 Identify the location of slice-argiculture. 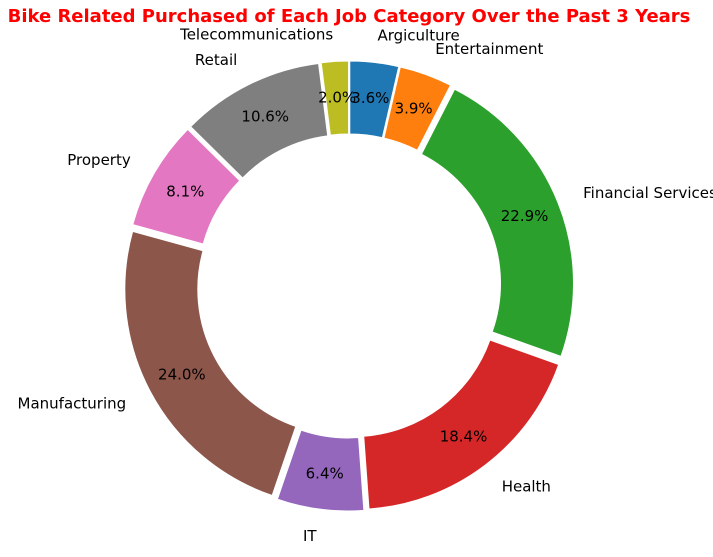
(374, 99).